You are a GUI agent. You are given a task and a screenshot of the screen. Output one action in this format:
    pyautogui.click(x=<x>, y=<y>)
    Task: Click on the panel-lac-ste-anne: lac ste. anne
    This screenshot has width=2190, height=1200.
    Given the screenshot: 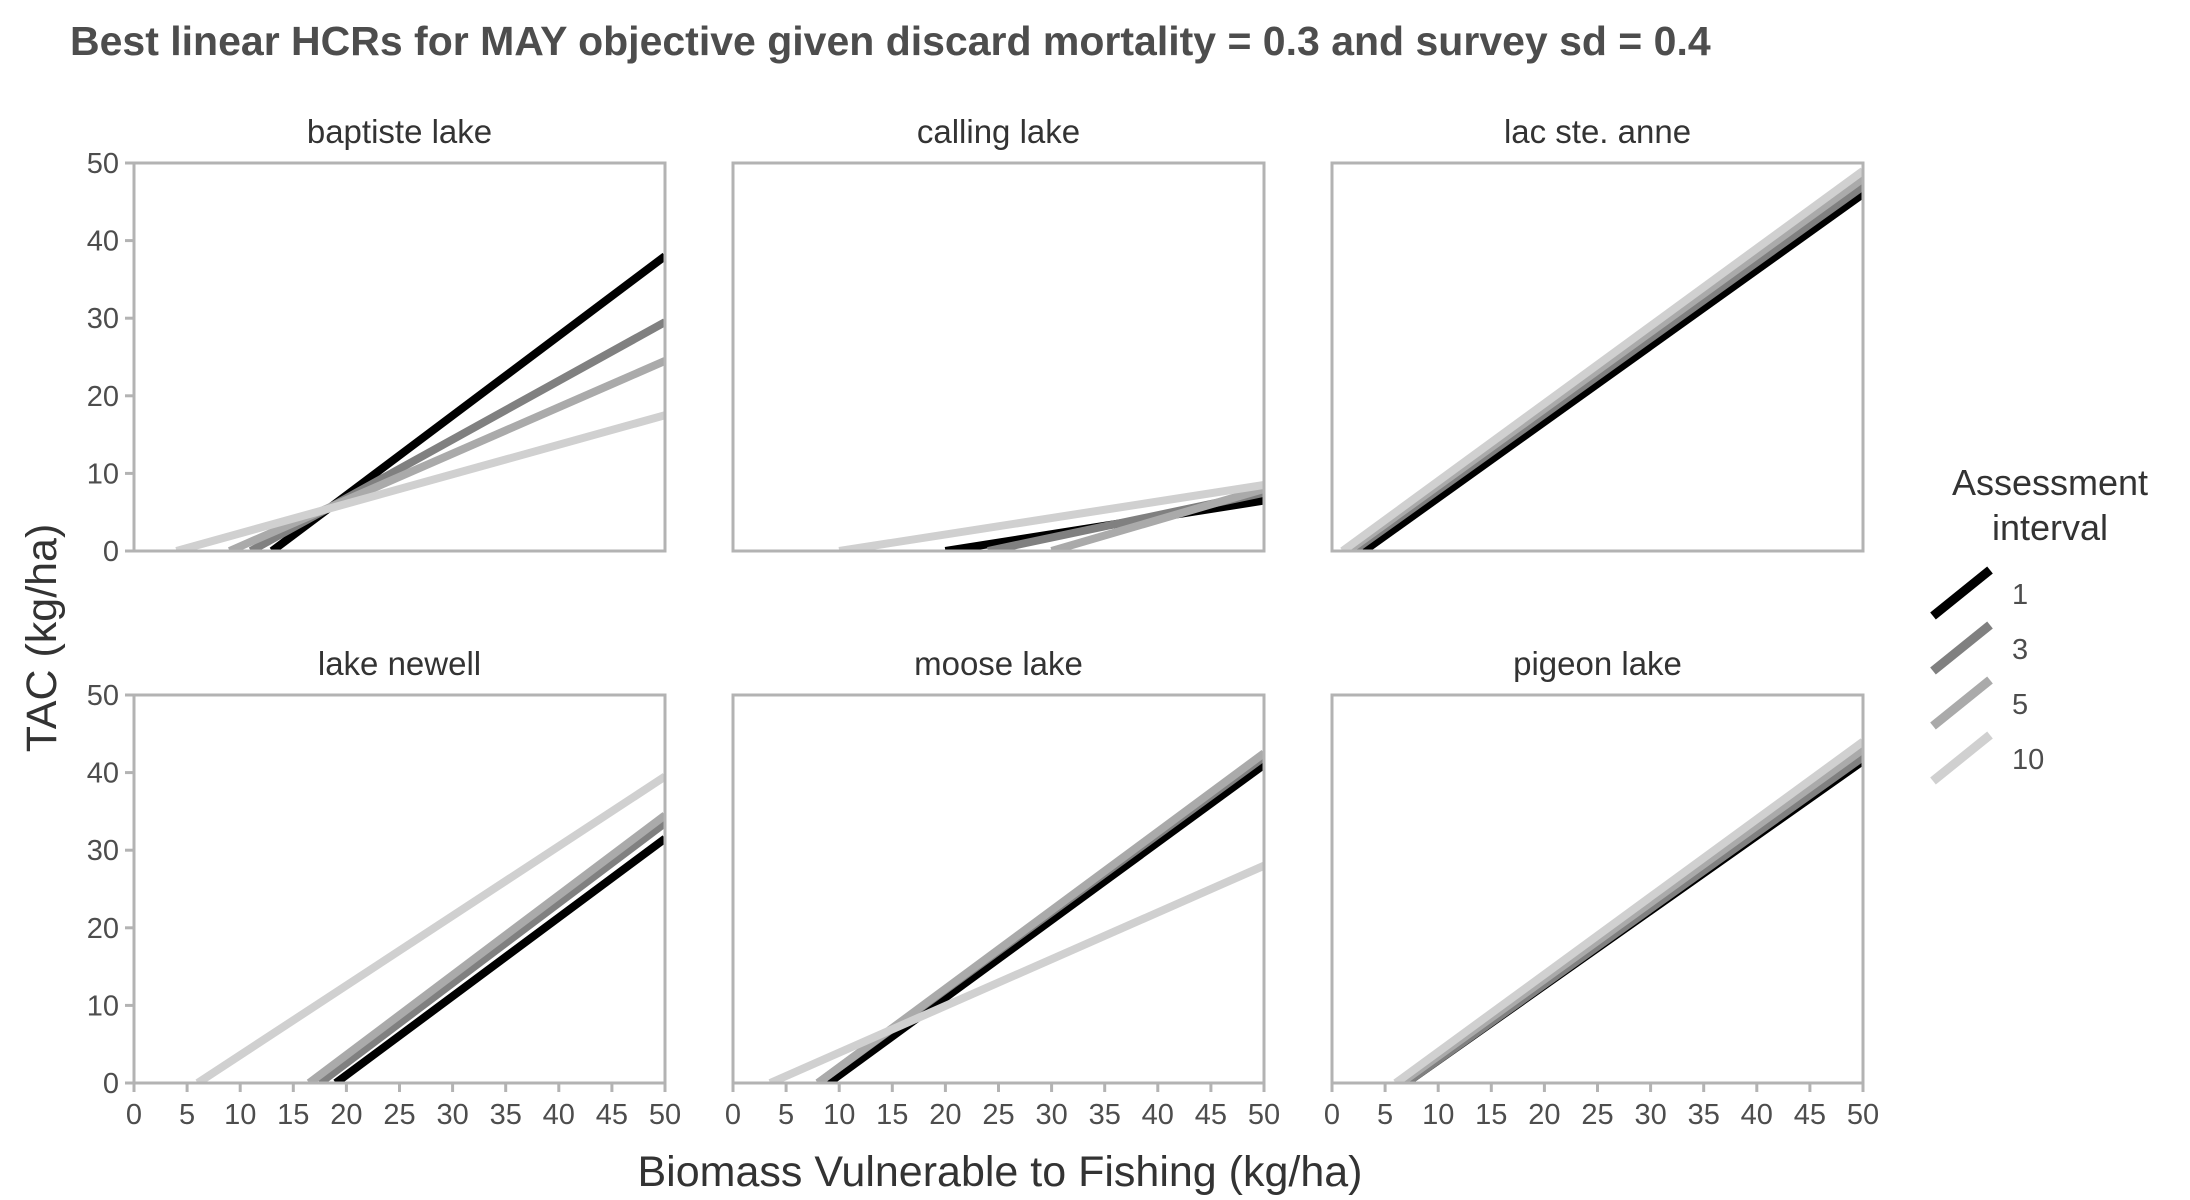 What is the action you would take?
    pyautogui.click(x=1597, y=333)
    